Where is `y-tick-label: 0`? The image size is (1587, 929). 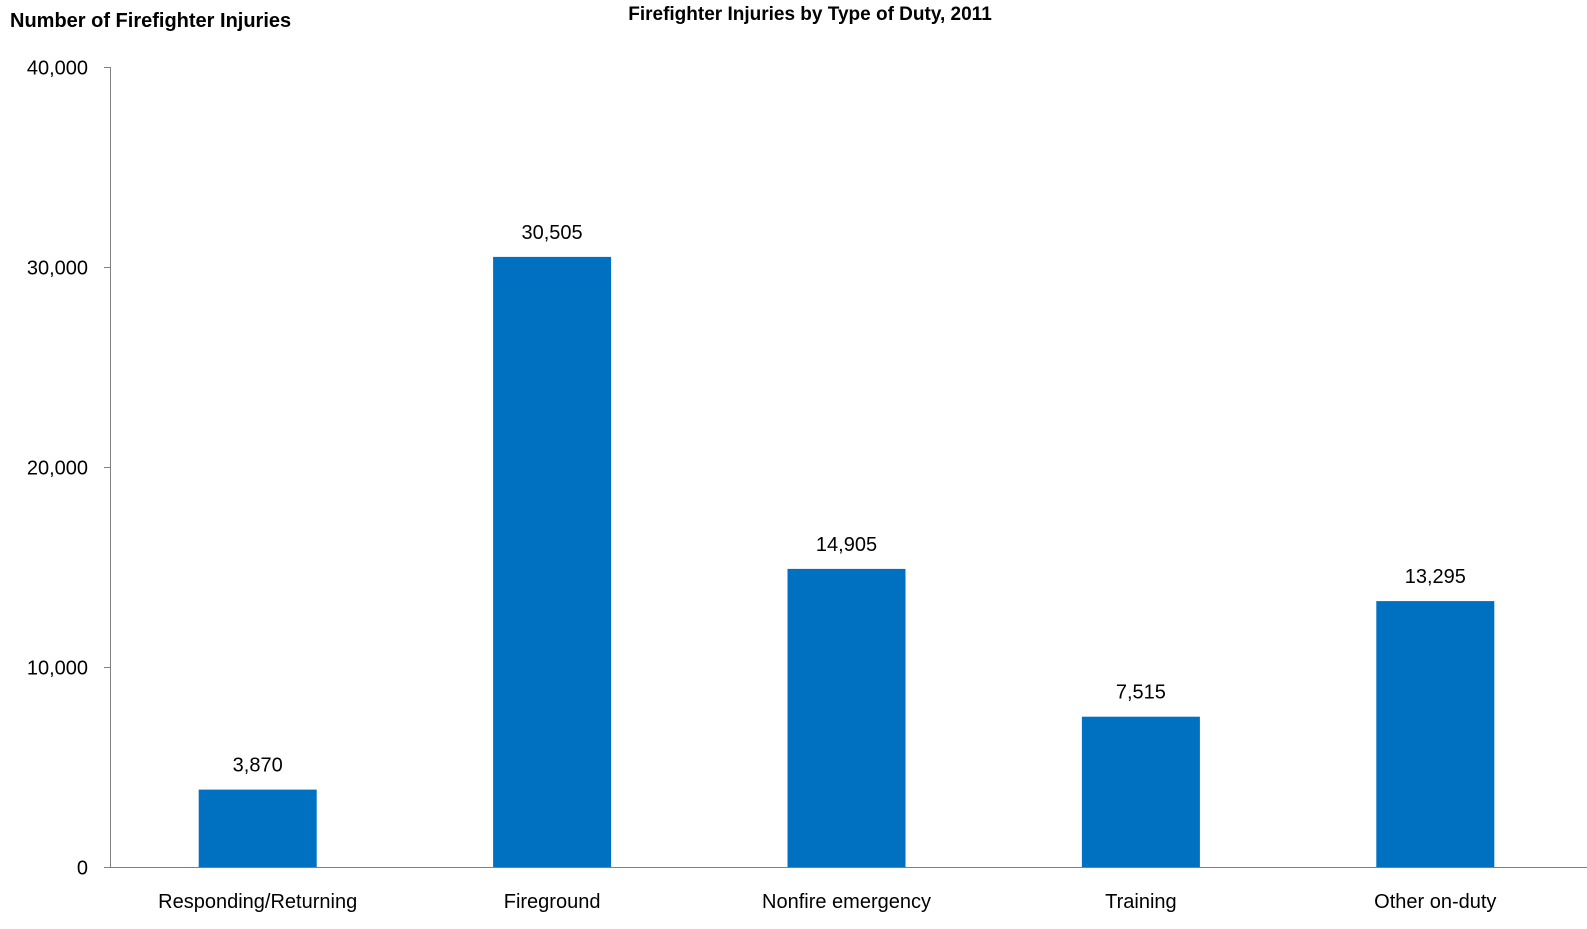
y-tick-label: 0 is located at coordinates (82, 869).